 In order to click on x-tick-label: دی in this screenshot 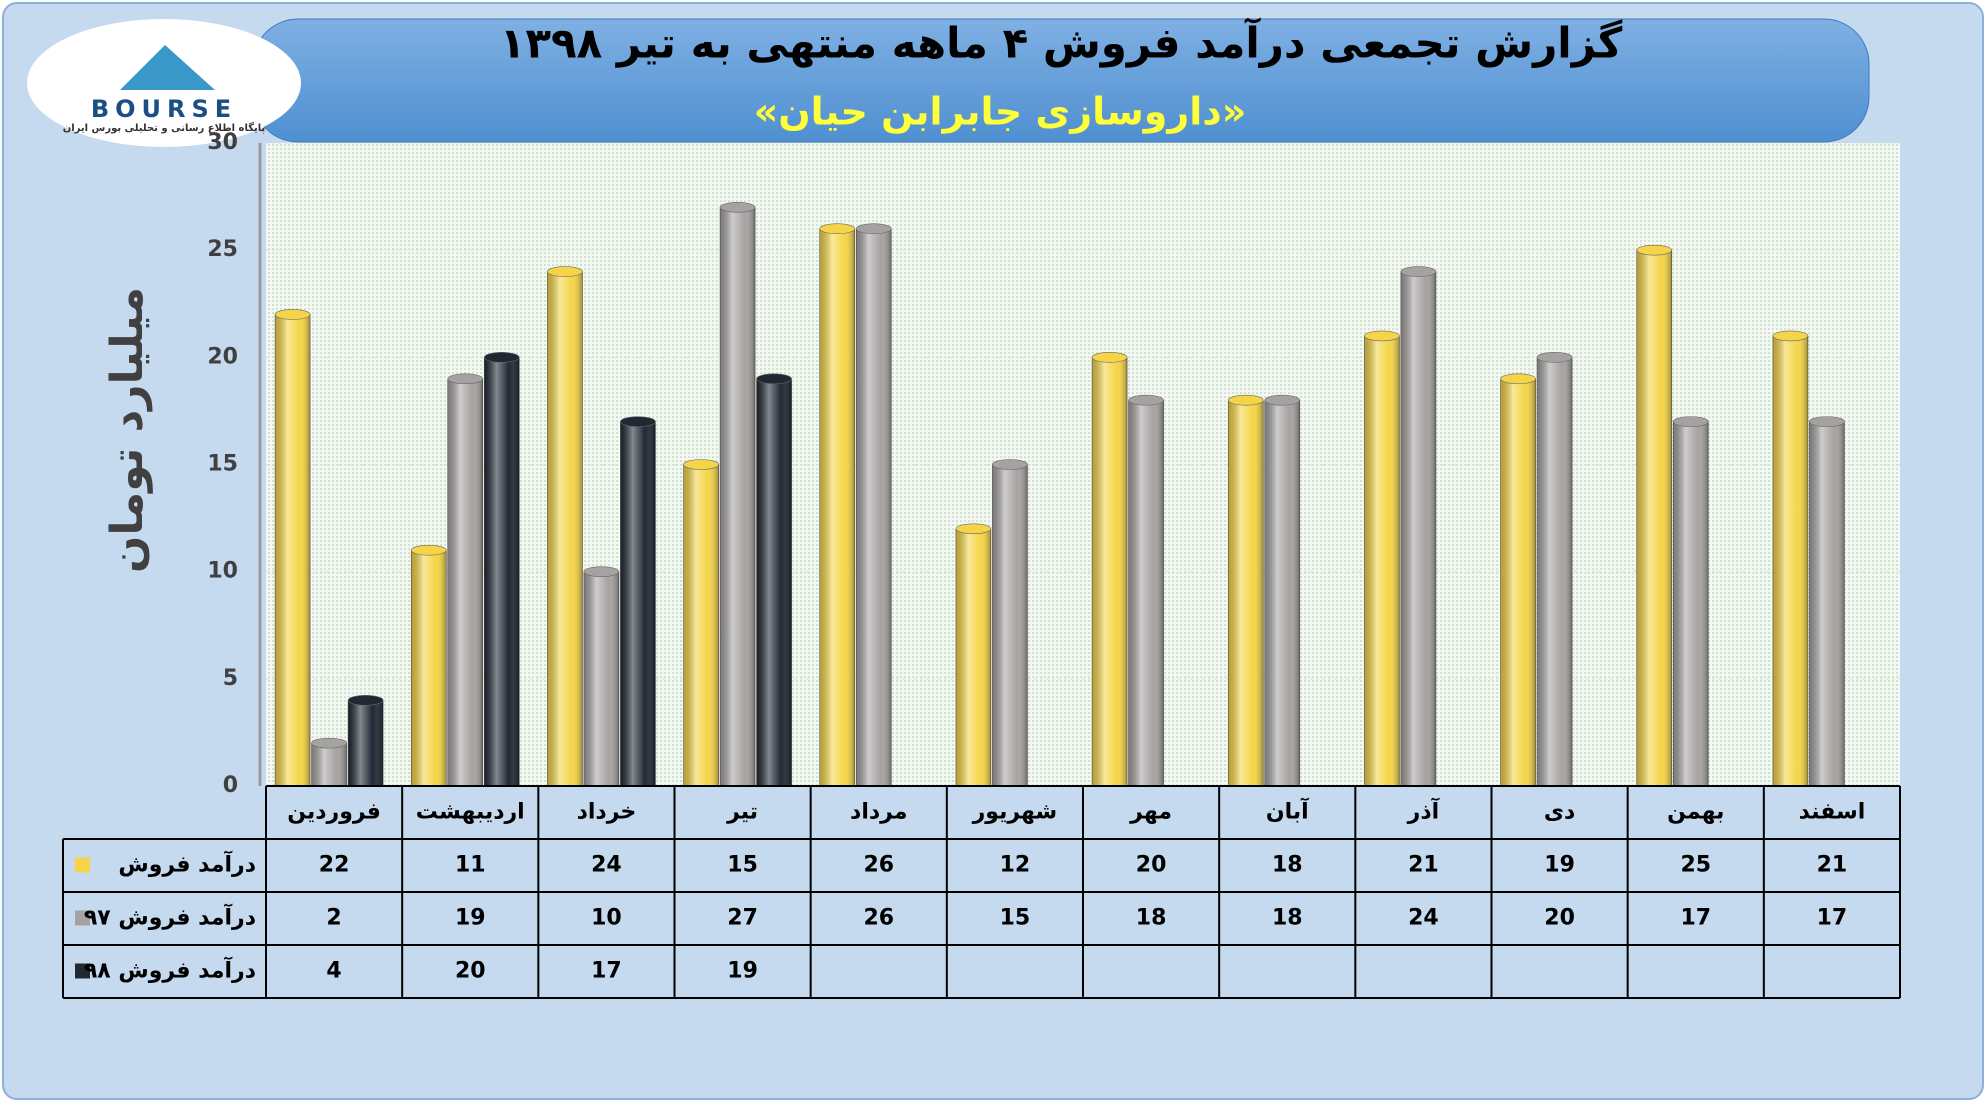, I will do `click(1559, 812)`.